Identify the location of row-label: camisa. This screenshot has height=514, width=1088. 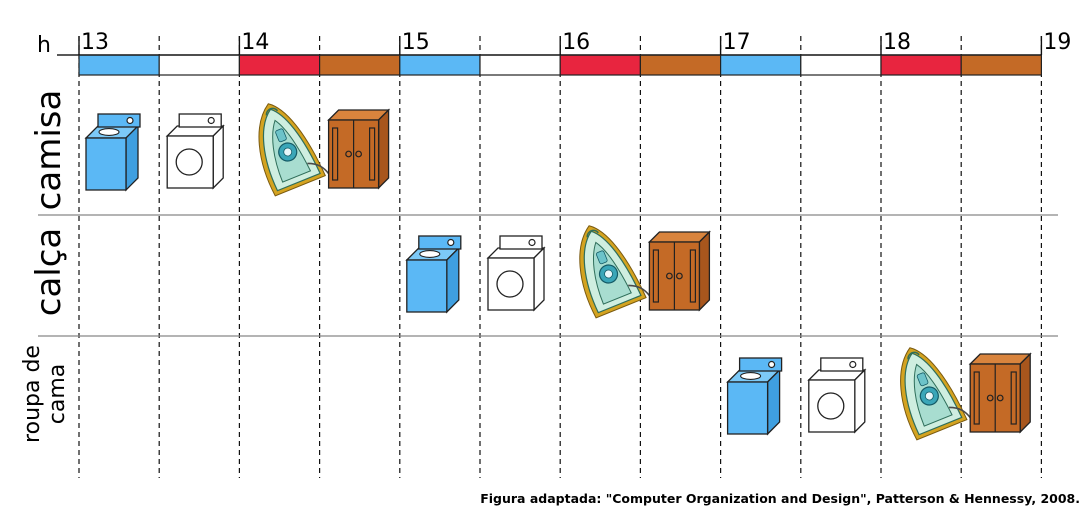
(49, 150).